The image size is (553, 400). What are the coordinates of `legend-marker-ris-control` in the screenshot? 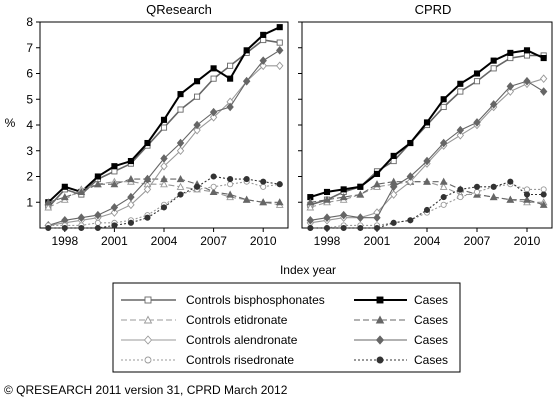 It's located at (148, 360).